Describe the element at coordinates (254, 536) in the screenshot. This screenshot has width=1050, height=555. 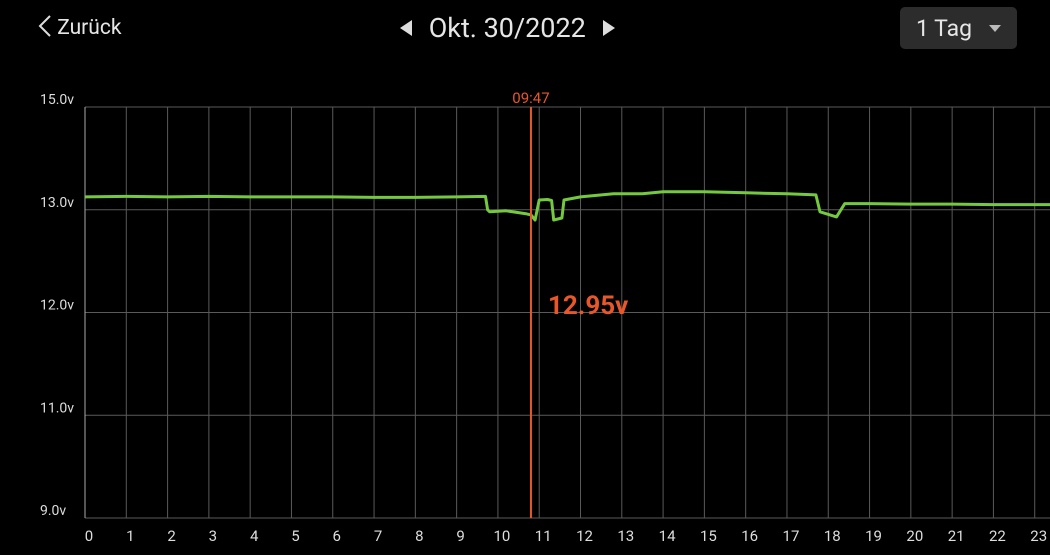
I see `x-tick-label: 4` at that location.